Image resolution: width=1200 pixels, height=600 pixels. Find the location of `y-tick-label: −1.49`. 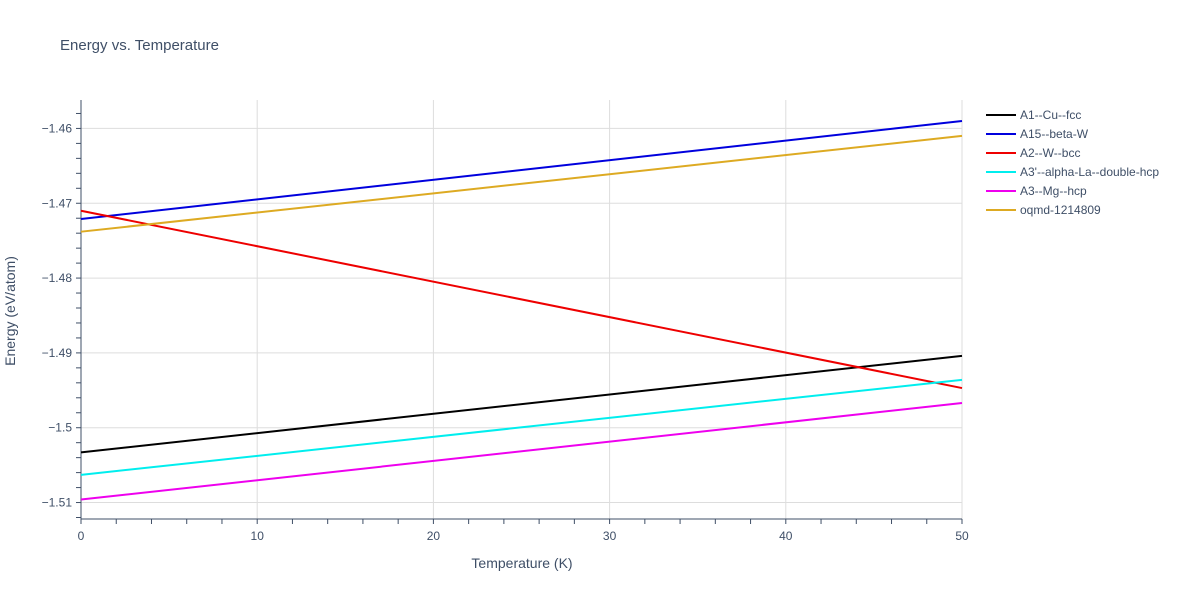

y-tick-label: −1.49 is located at coordinates (57, 353).